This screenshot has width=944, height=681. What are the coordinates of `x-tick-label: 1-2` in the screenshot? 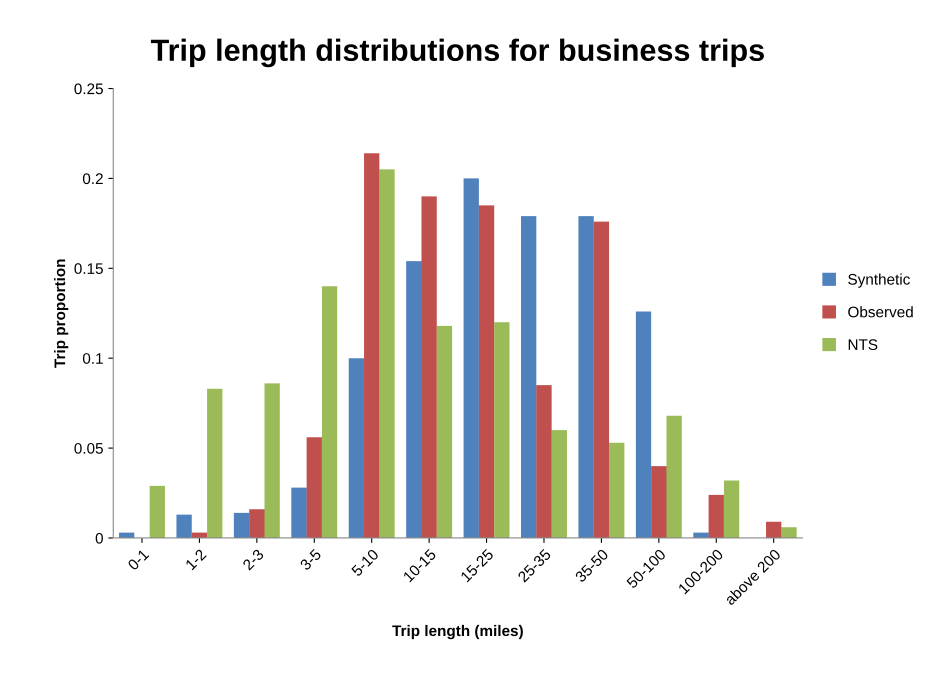 It's located at (195, 559).